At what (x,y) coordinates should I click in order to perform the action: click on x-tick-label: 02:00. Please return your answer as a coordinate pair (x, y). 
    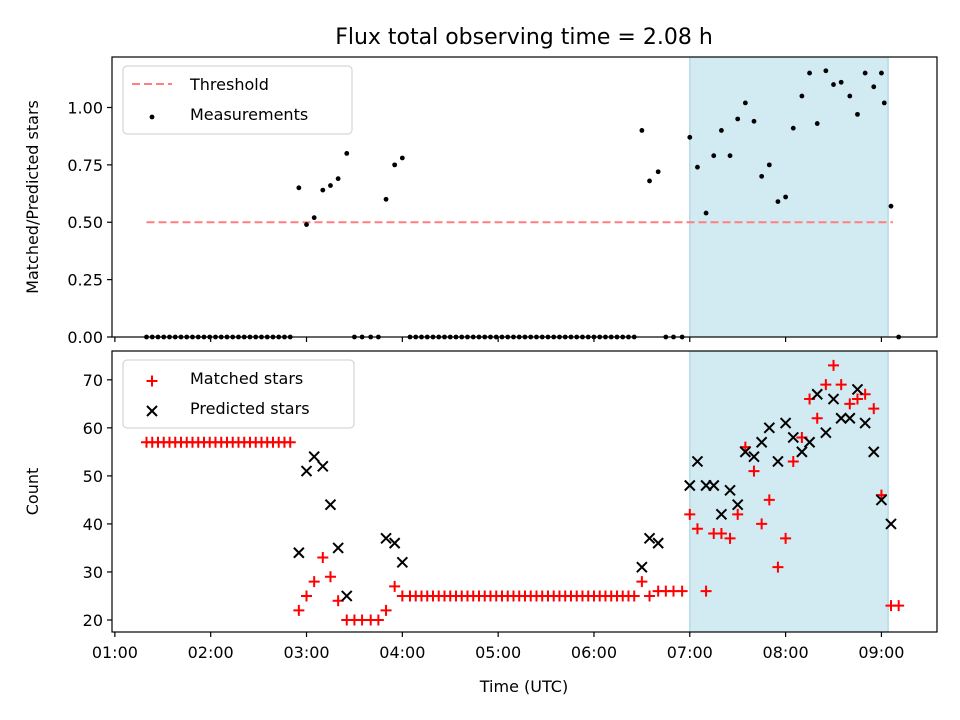
    Looking at the image, I should click on (211, 652).